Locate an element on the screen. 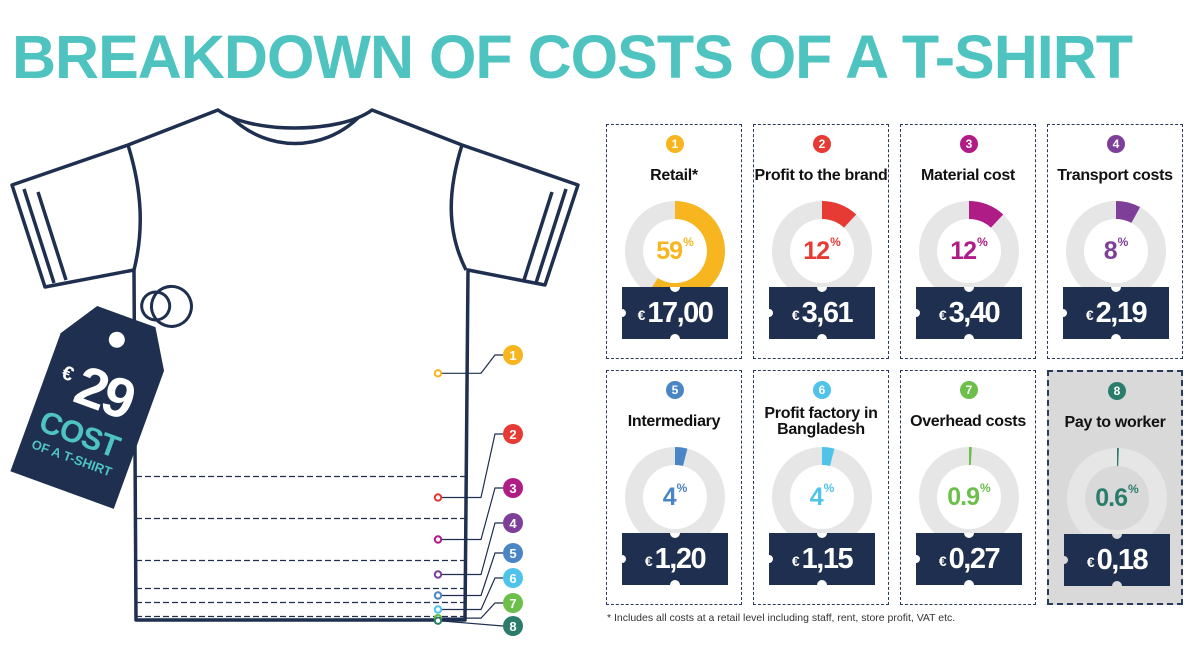 This screenshot has width=1200, height=660. price-tag-body is located at coordinates (87, 407).